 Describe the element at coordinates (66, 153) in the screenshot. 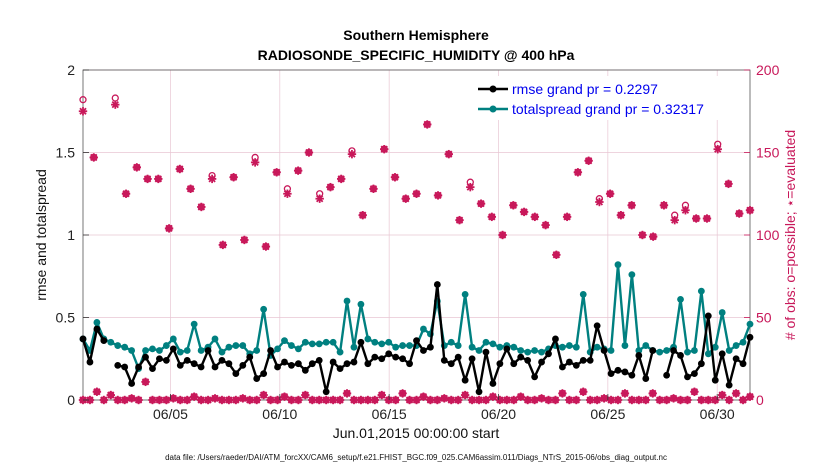

I see `y-tick-label: 1.5` at that location.